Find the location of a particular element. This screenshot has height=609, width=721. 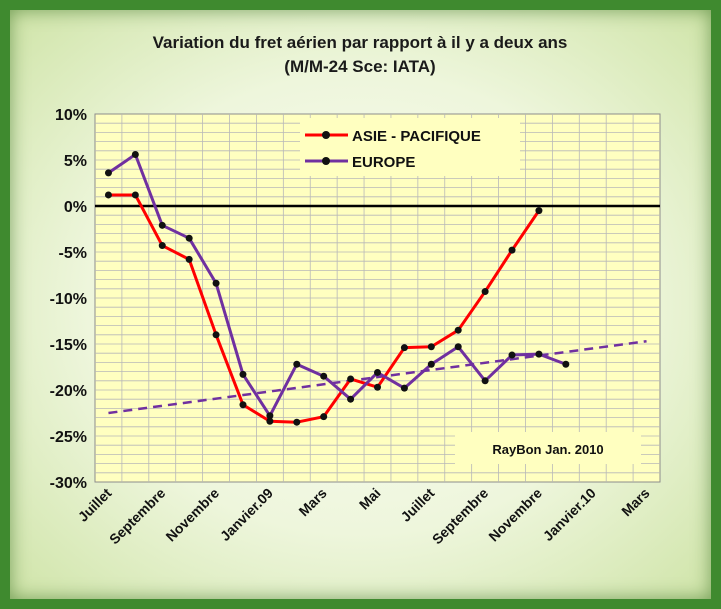

legend-label-europe: EUROPE is located at coordinates (383, 162).